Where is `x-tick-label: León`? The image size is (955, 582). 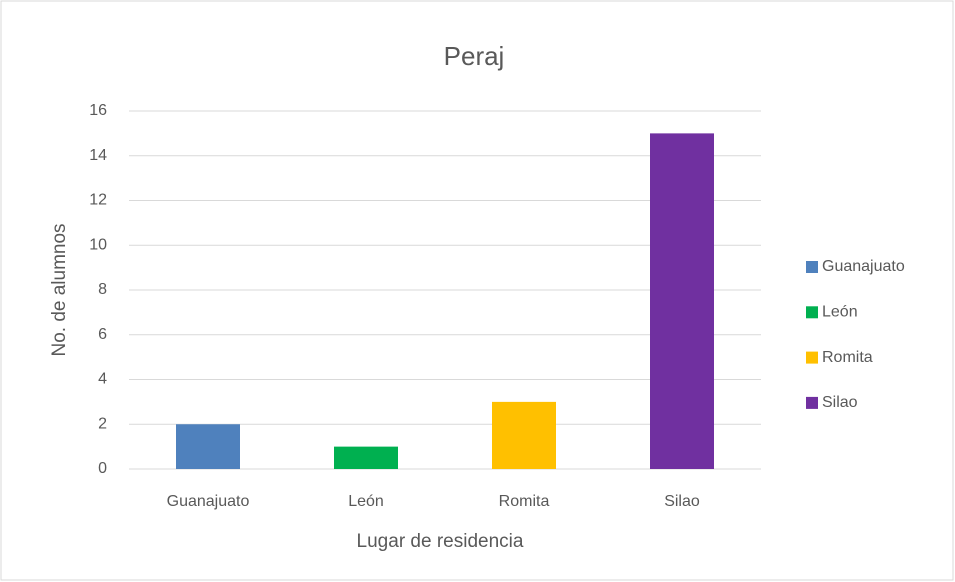
x-tick-label: León is located at coordinates (366, 501).